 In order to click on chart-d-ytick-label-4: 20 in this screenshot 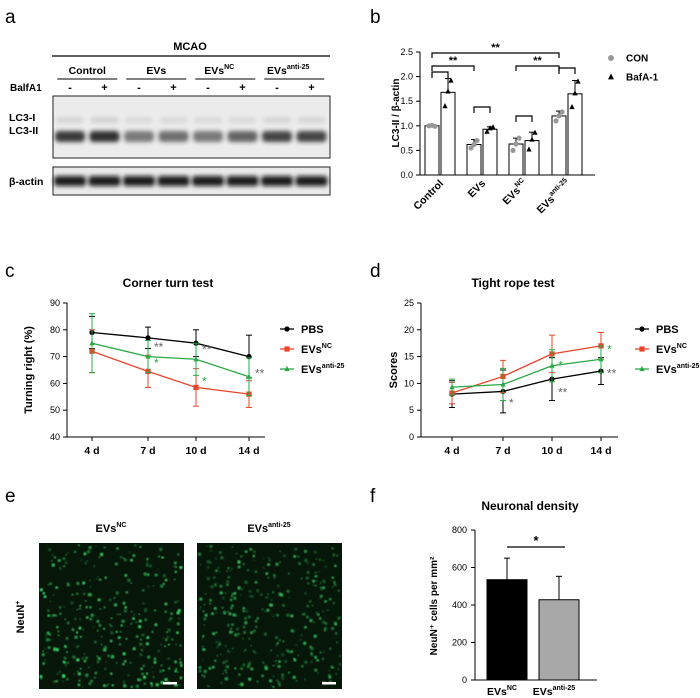, I will do `click(409, 330)`.